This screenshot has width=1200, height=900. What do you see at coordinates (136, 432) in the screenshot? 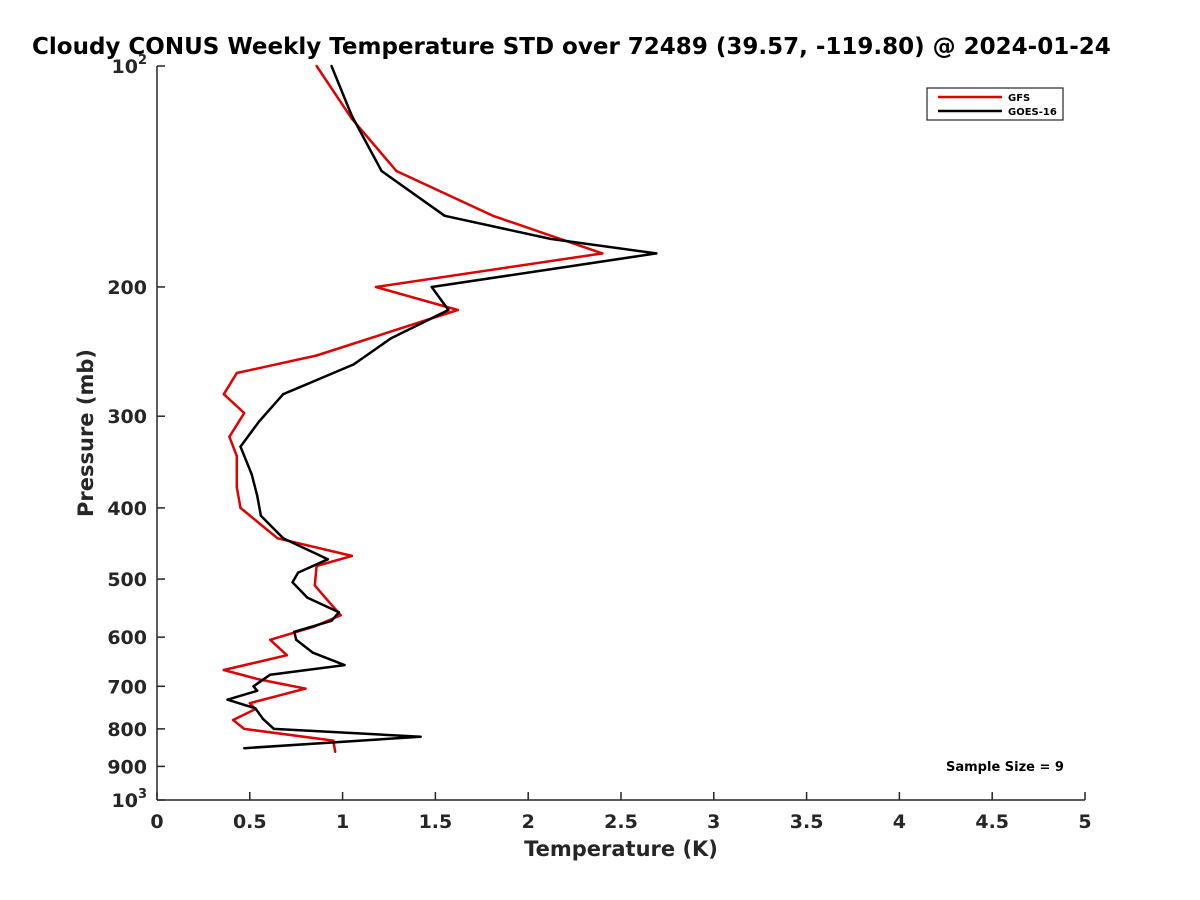
I see `y-ticks: 10² 200 300 400 500 600 700 800 900 10³` at bounding box center [136, 432].